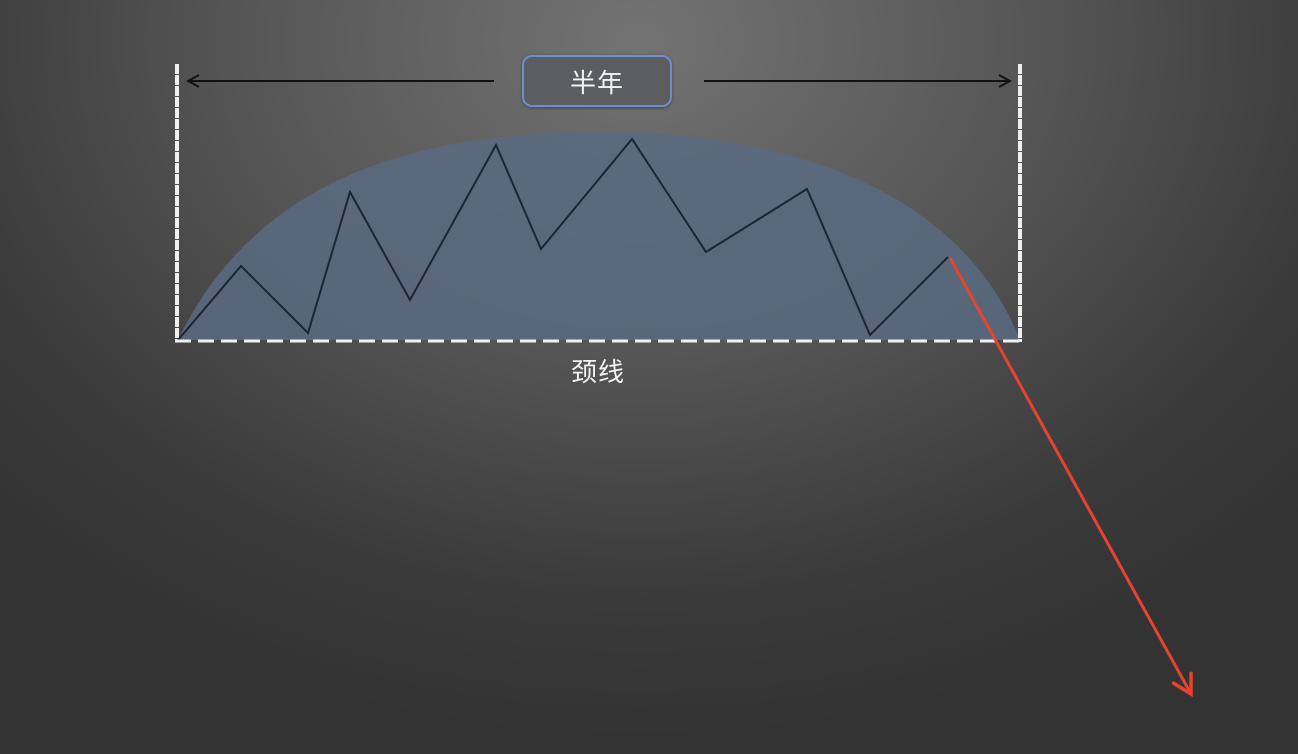 The image size is (1298, 754). What do you see at coordinates (596, 83) in the screenshot?
I see `duration-label: 半年` at bounding box center [596, 83].